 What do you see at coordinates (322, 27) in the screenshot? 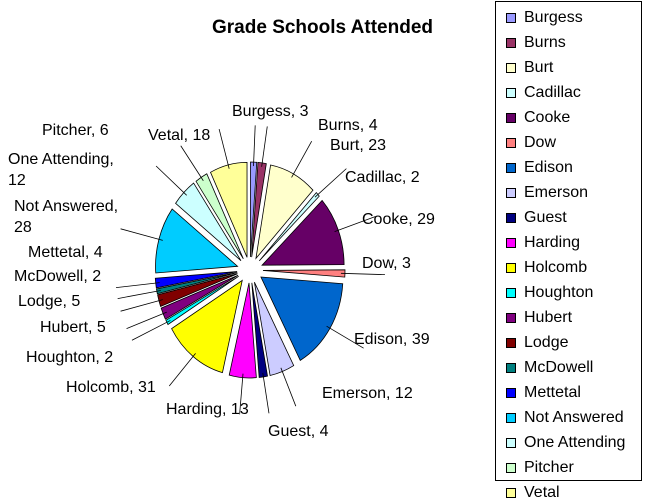
I see `chart-title: Grade Schools Attended` at bounding box center [322, 27].